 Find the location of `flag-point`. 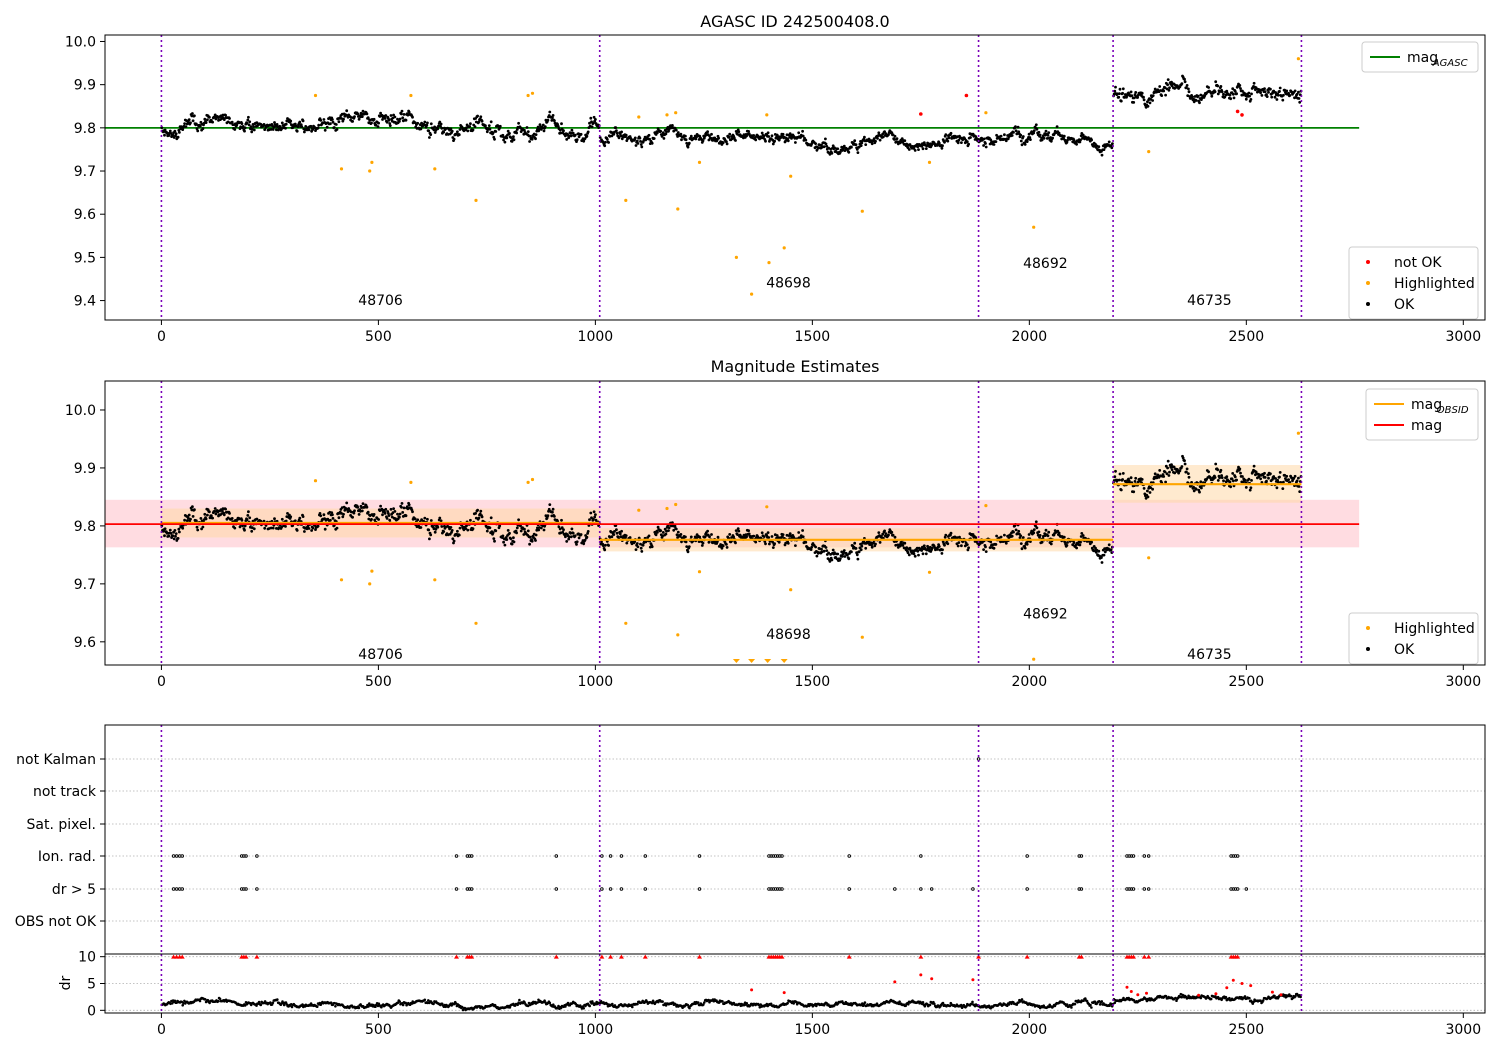

flag-point is located at coordinates (257, 856).